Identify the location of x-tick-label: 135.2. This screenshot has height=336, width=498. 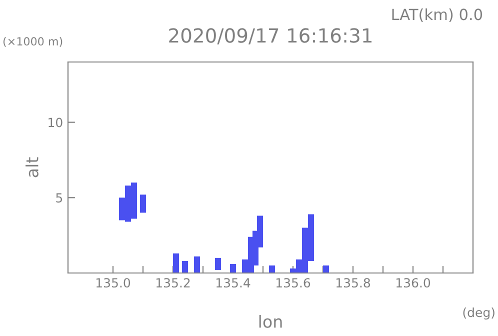
(173, 283).